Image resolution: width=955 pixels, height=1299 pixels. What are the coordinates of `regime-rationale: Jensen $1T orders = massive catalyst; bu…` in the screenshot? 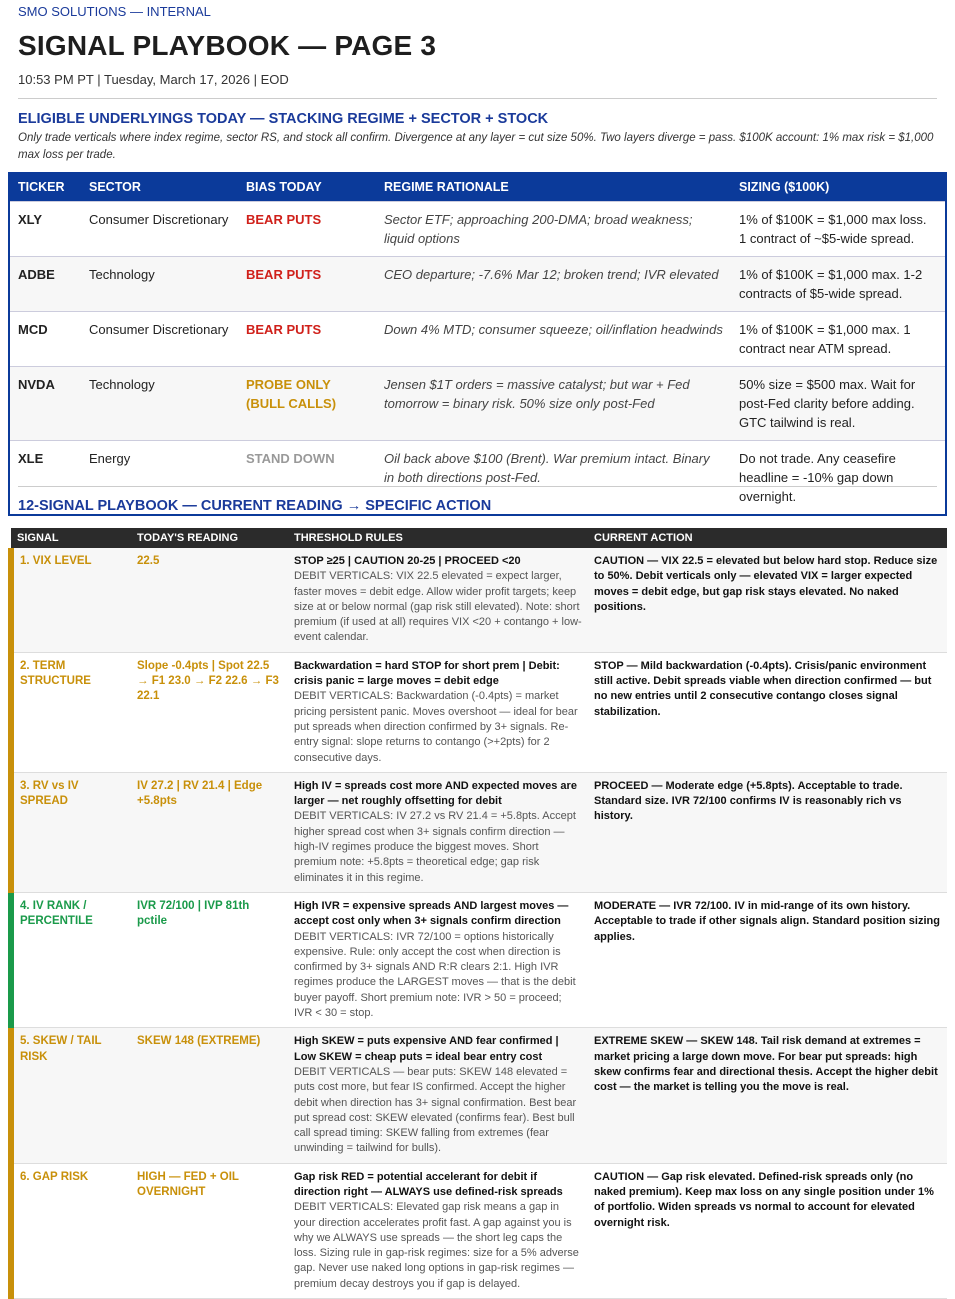 It's located at (553, 402).